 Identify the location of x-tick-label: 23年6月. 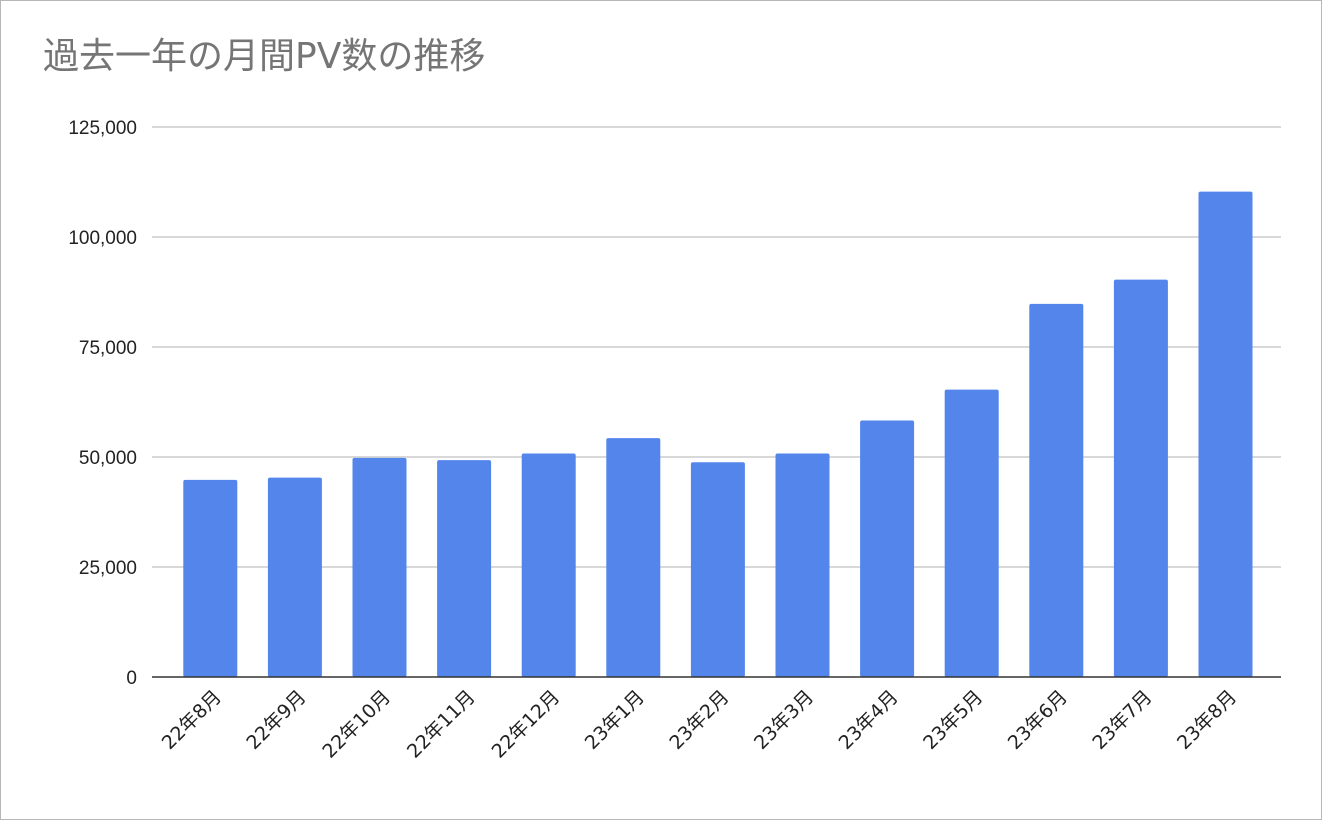
(1038, 720).